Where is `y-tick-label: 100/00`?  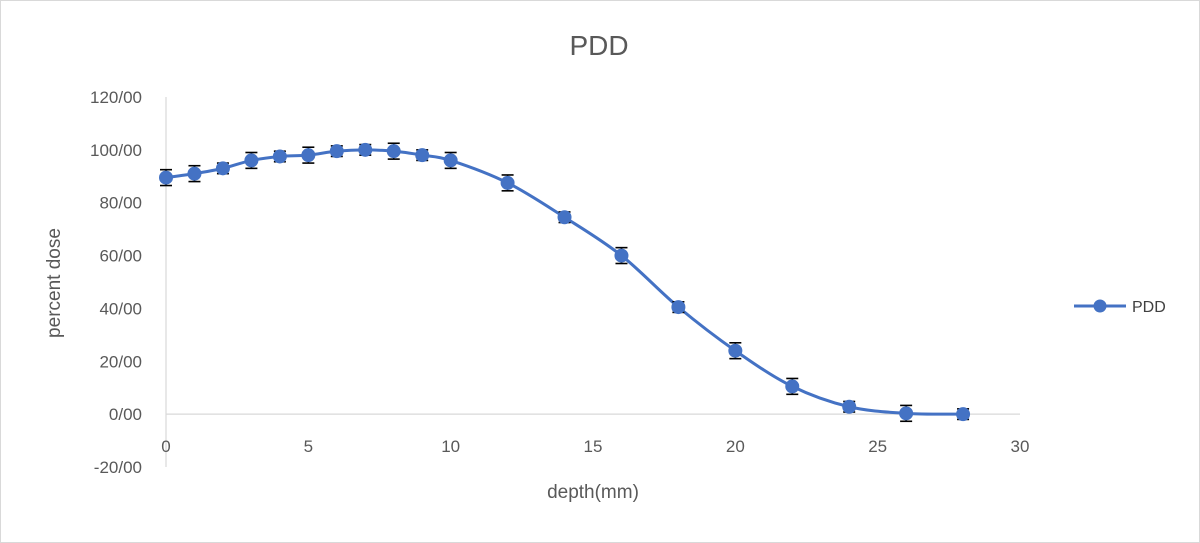
y-tick-label: 100/00 is located at coordinates (116, 150).